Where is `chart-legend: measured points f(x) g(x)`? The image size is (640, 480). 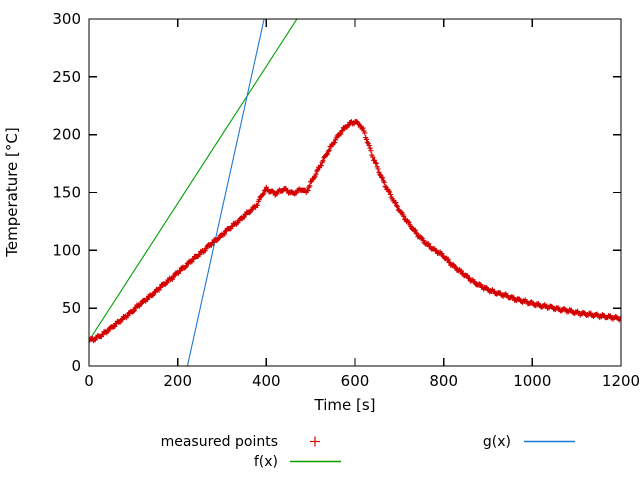 chart-legend: measured points f(x) g(x) is located at coordinates (368, 452).